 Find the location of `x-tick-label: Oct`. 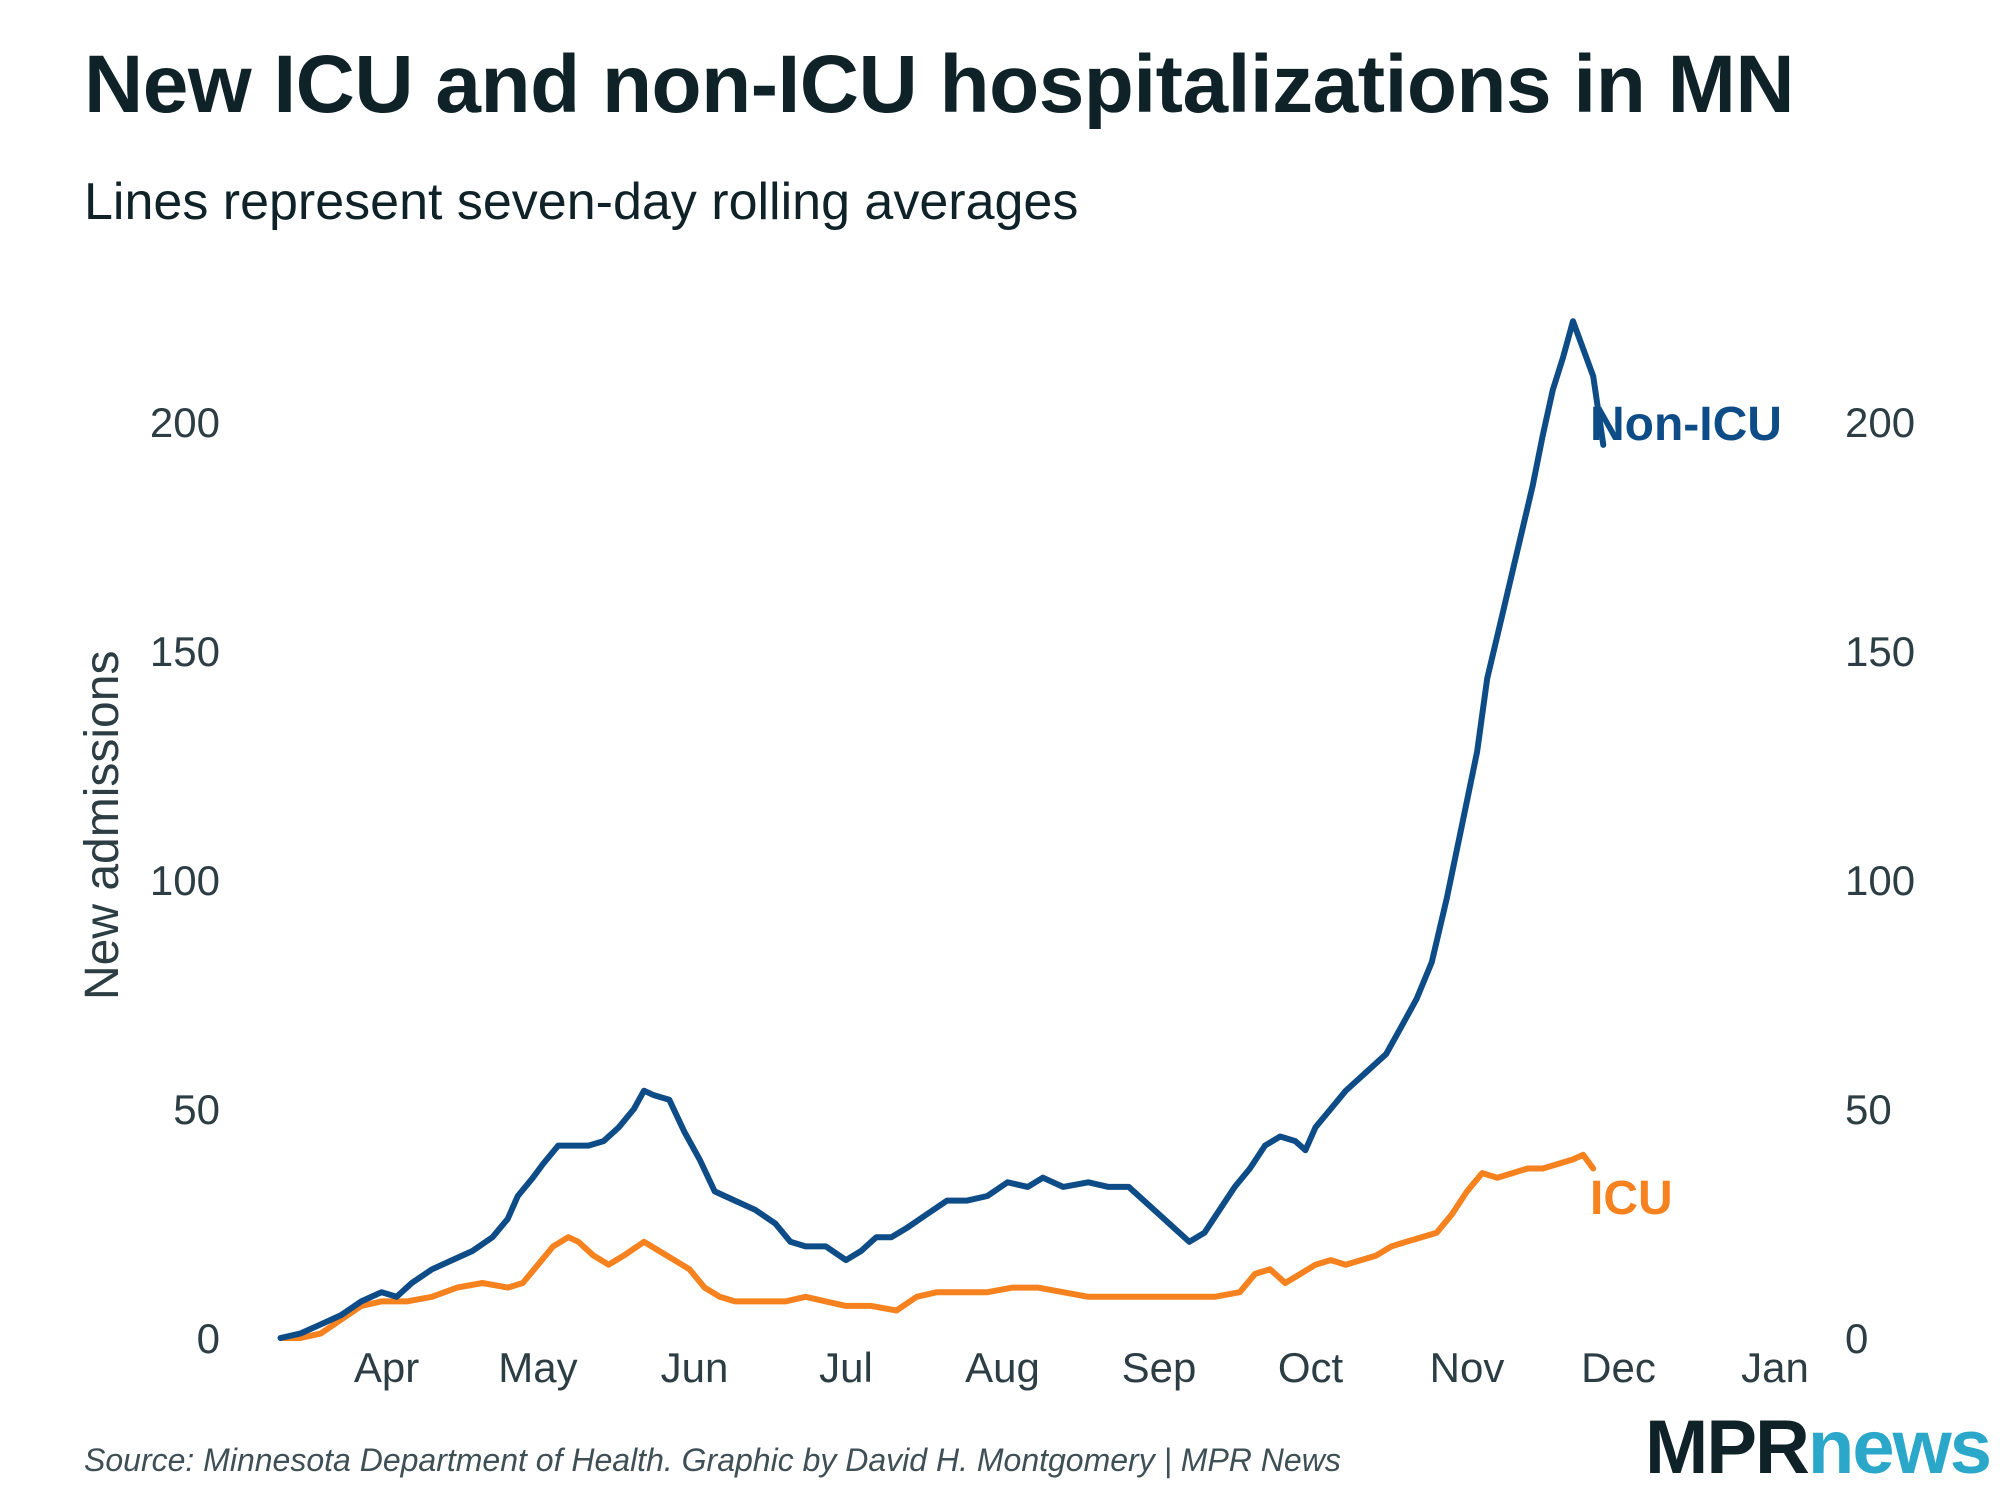

x-tick-label: Oct is located at coordinates (1311, 1367).